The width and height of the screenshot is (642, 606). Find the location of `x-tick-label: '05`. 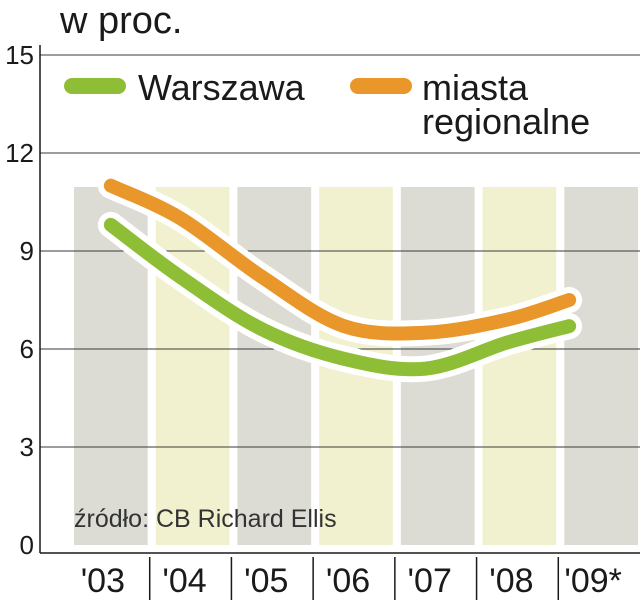

x-tick-label: '05 is located at coordinates (266, 581).